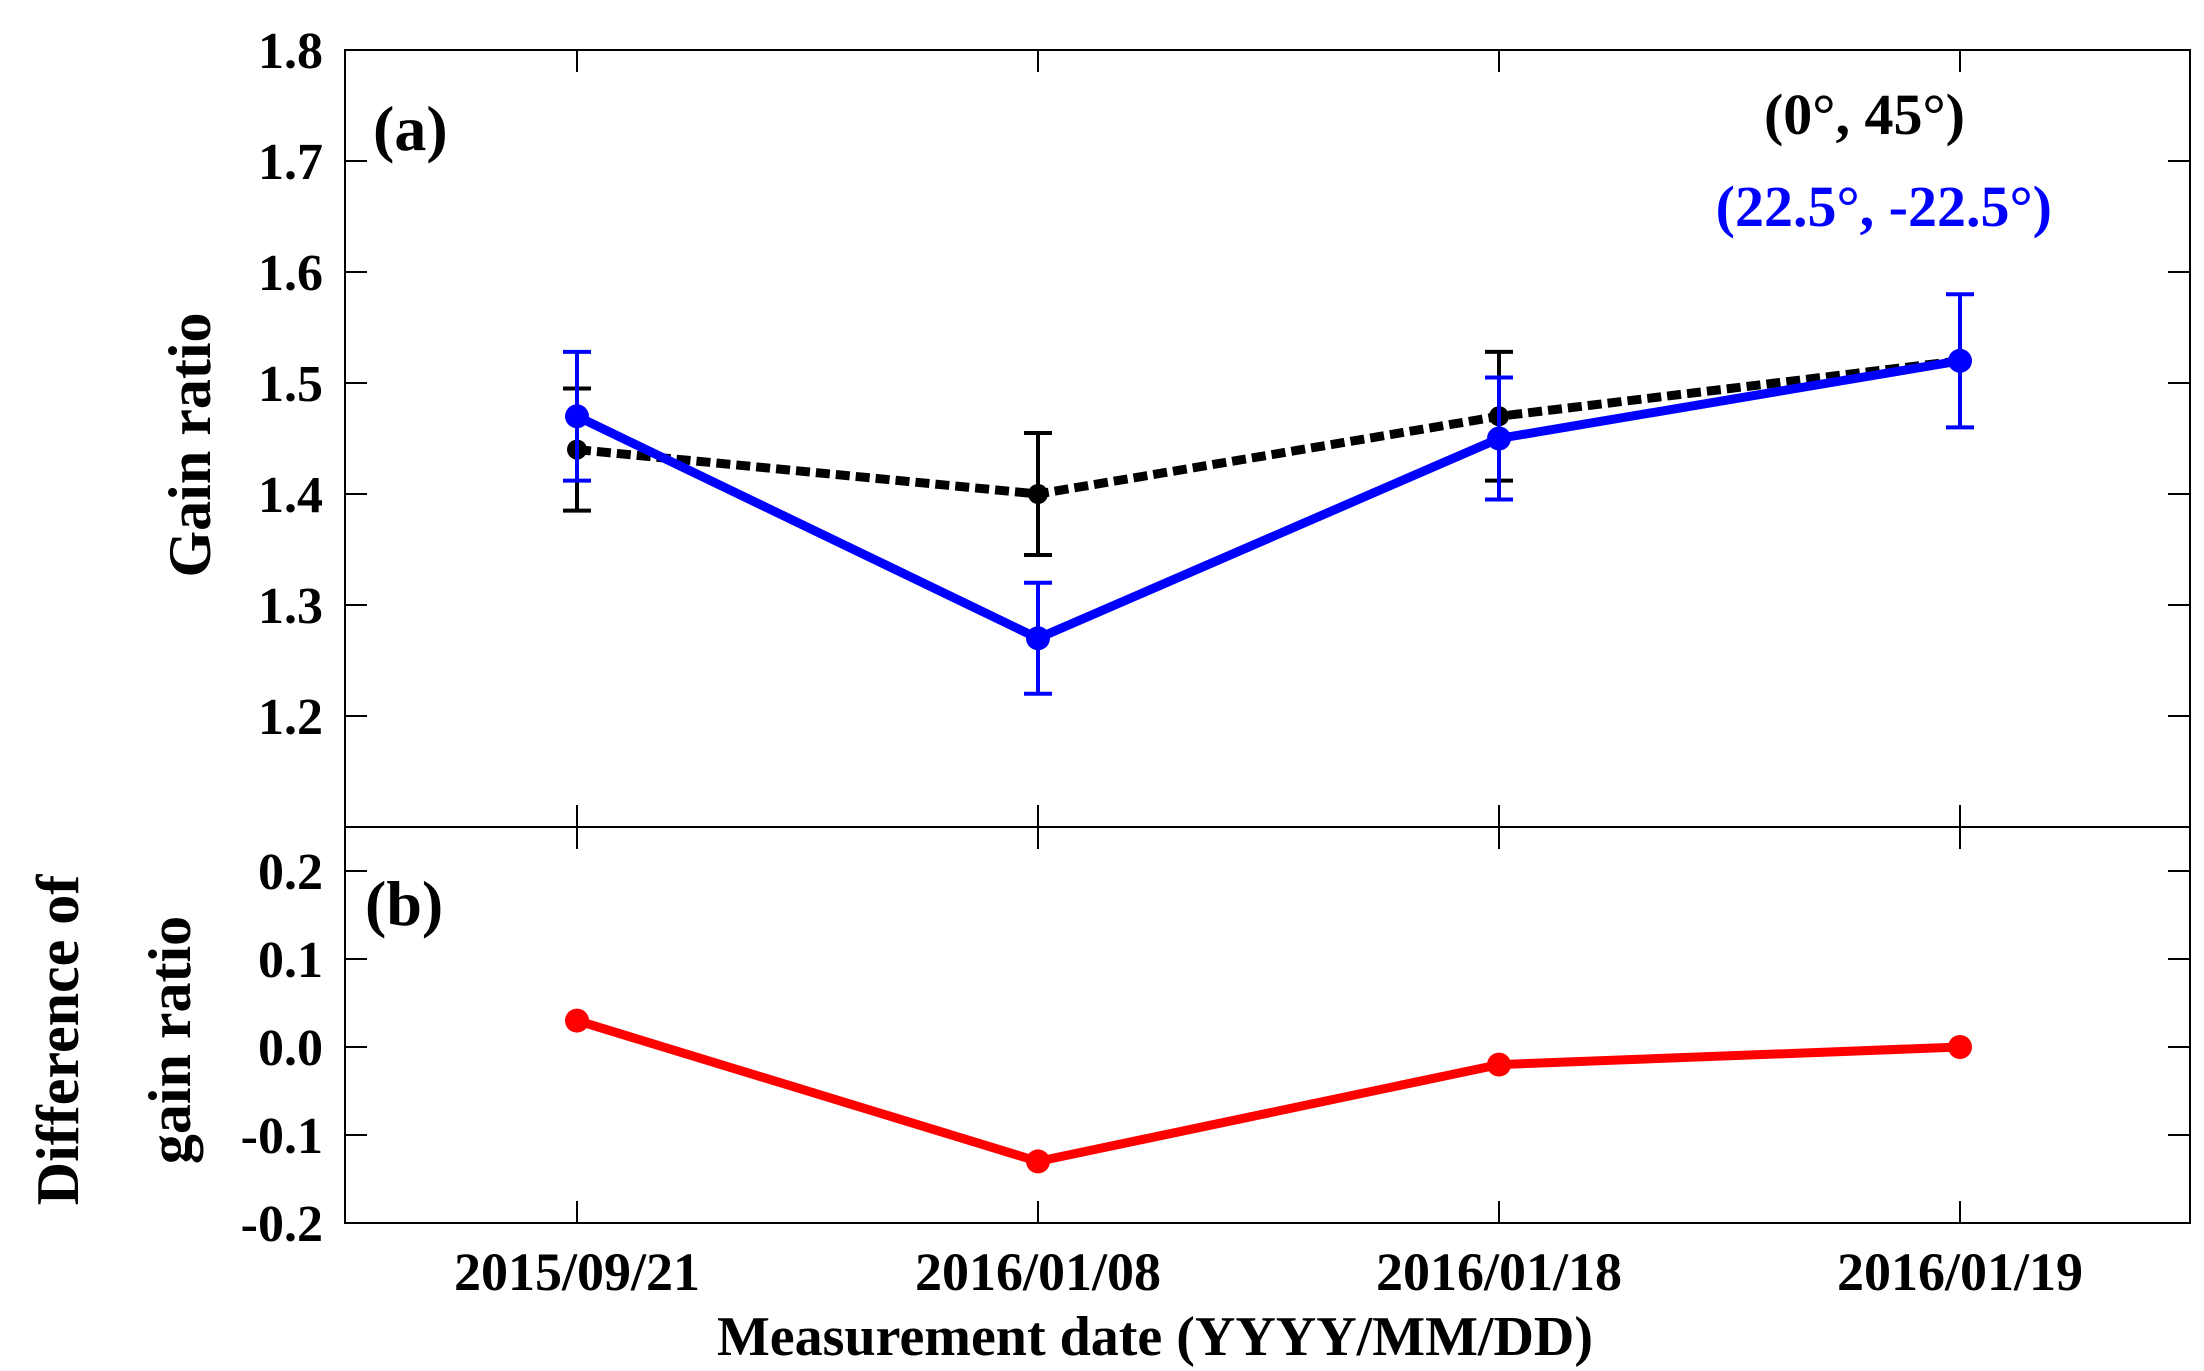 Image resolution: width=2204 pixels, height=1371 pixels. I want to click on y-axis-label-line1: Difference of, so click(58, 1039).